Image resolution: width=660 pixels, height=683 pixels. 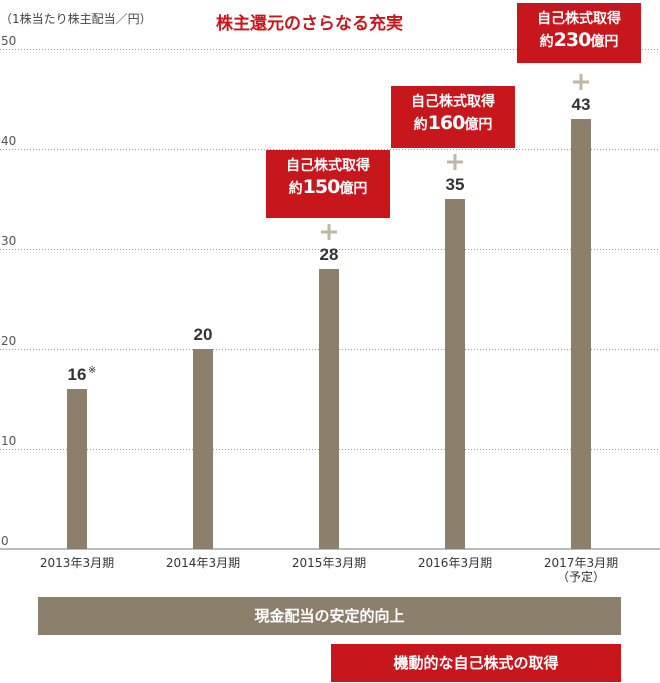 I want to click on y-tick-label: 40, so click(x=8, y=141).